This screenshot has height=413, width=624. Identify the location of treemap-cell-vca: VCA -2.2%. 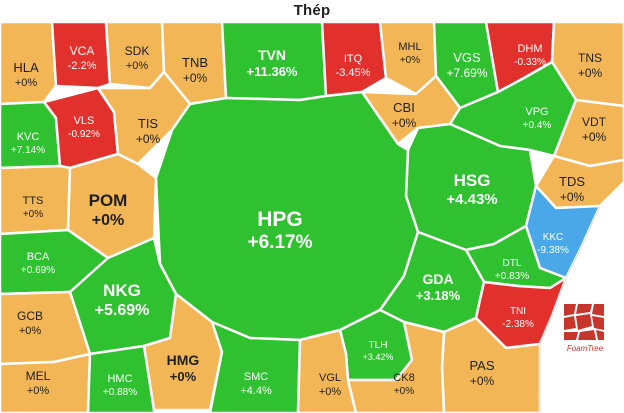
(81, 56).